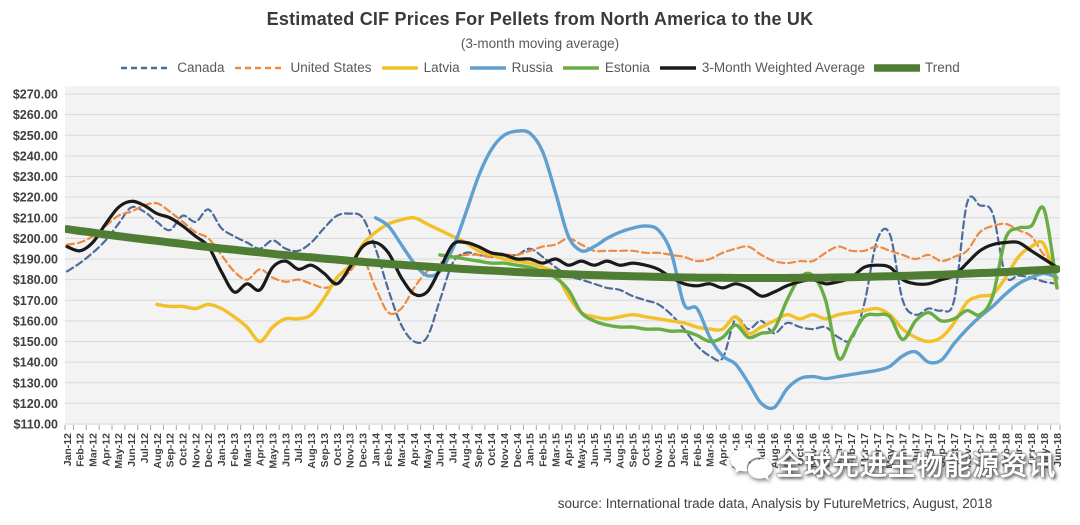  Describe the element at coordinates (146, 67) in the screenshot. I see `legend-swatch-canada` at that location.